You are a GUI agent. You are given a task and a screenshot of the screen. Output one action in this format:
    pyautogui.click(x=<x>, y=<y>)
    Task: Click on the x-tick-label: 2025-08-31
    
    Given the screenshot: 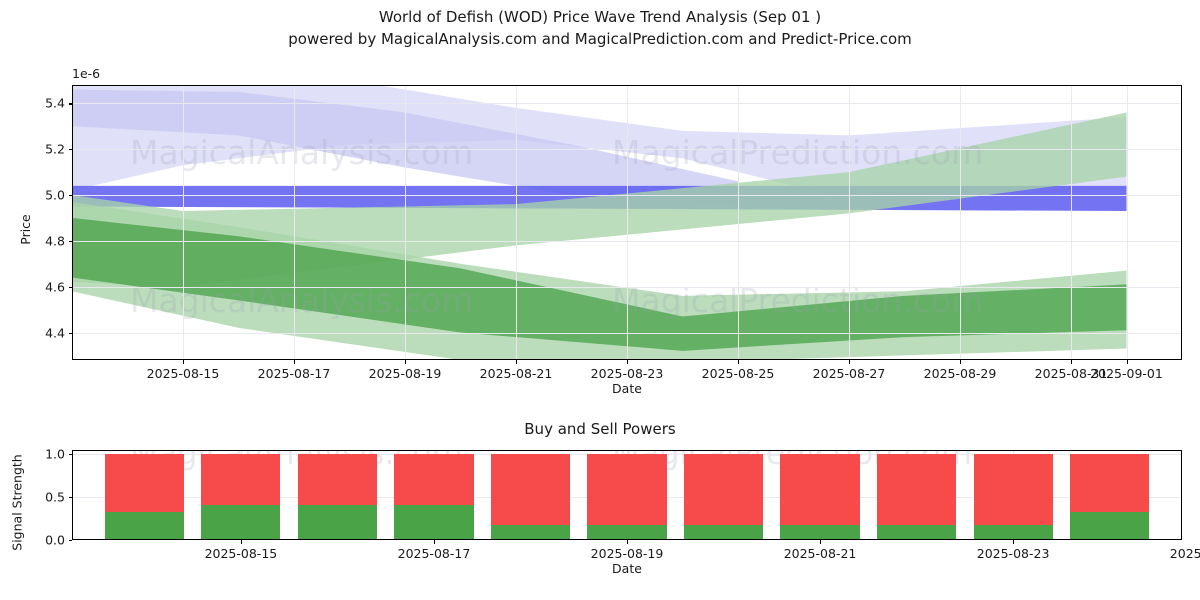 What is the action you would take?
    pyautogui.click(x=1071, y=373)
    